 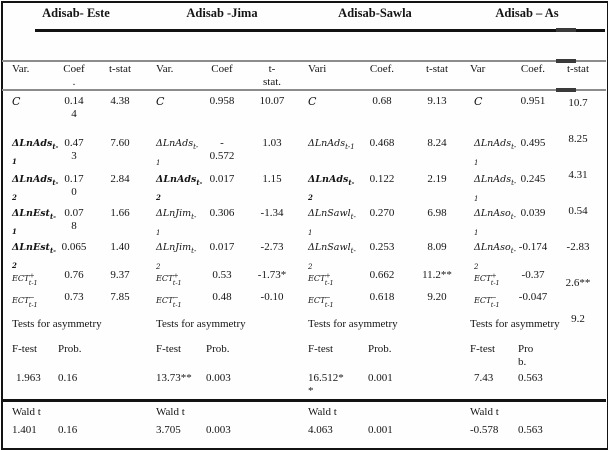 I want to click on tstat-value: -2.73, so click(x=272, y=247).